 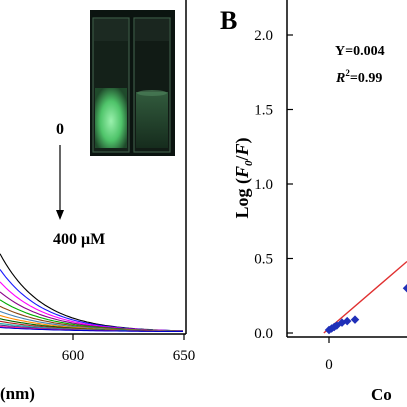 What do you see at coordinates (152, 30) in the screenshot?
I see `cuvette-right-cap` at bounding box center [152, 30].